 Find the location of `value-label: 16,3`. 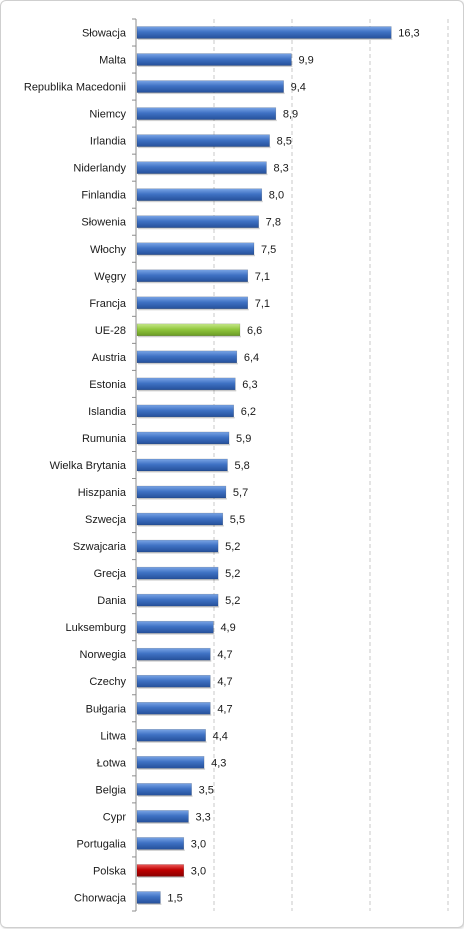

value-label: 16,3 is located at coordinates (408, 34).